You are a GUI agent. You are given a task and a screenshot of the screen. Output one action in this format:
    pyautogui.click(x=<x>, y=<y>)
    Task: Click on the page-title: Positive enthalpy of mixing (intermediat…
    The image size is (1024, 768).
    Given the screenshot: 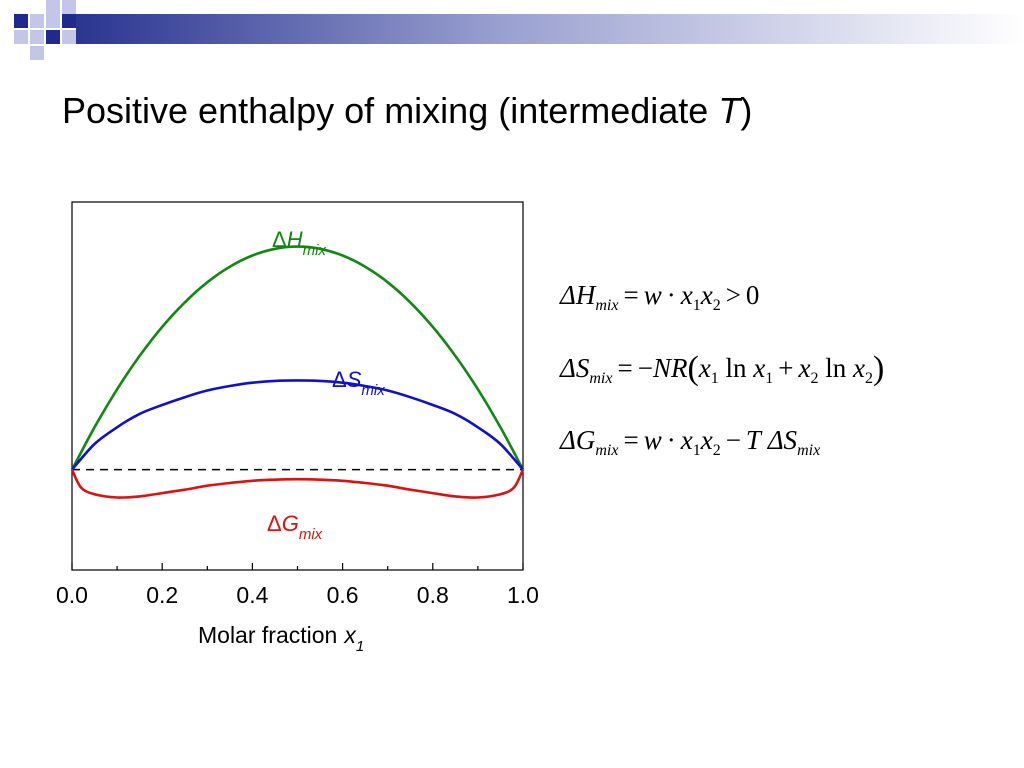 What is the action you would take?
    pyautogui.click(x=407, y=110)
    